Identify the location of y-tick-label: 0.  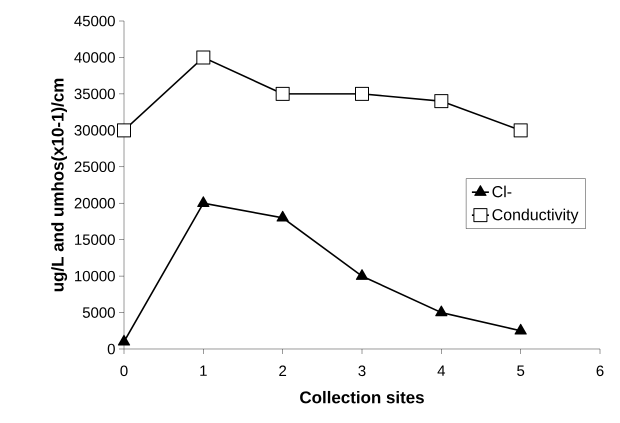
(111, 349).